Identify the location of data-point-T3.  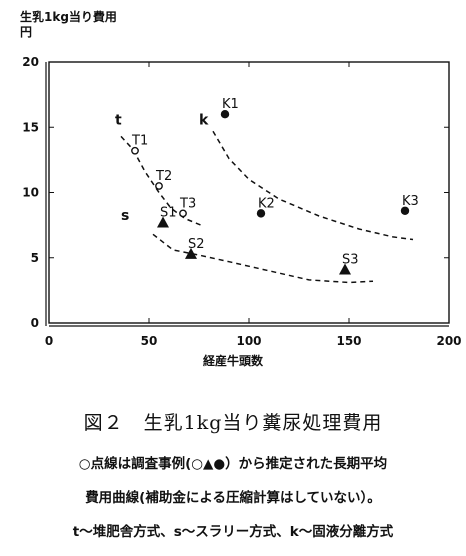
(183, 213).